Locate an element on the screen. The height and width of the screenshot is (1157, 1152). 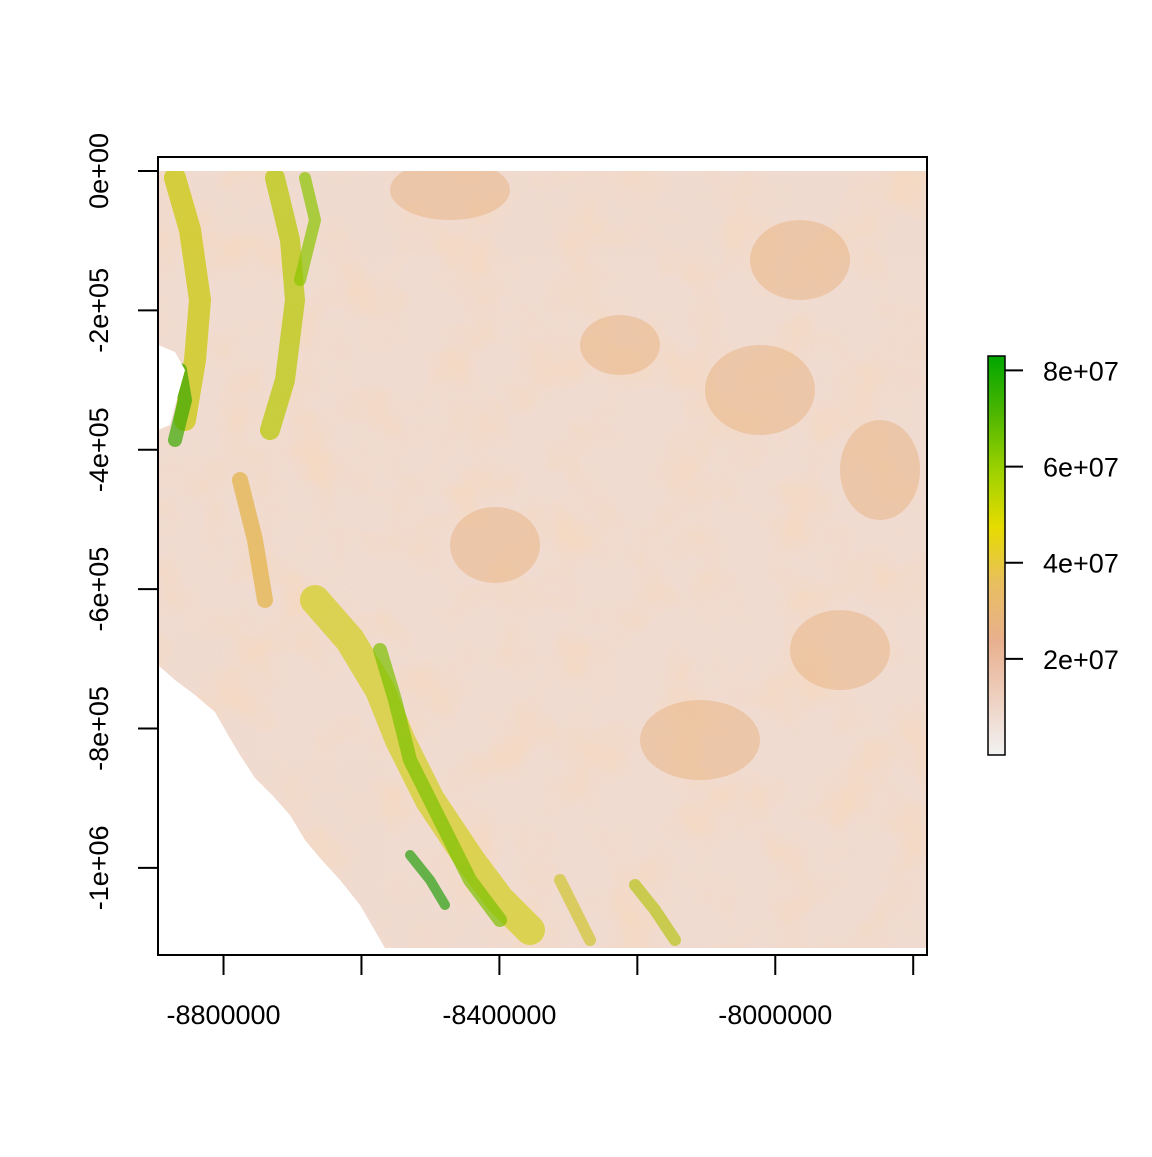
y-tick-label: -8e+05 is located at coordinates (99, 728).